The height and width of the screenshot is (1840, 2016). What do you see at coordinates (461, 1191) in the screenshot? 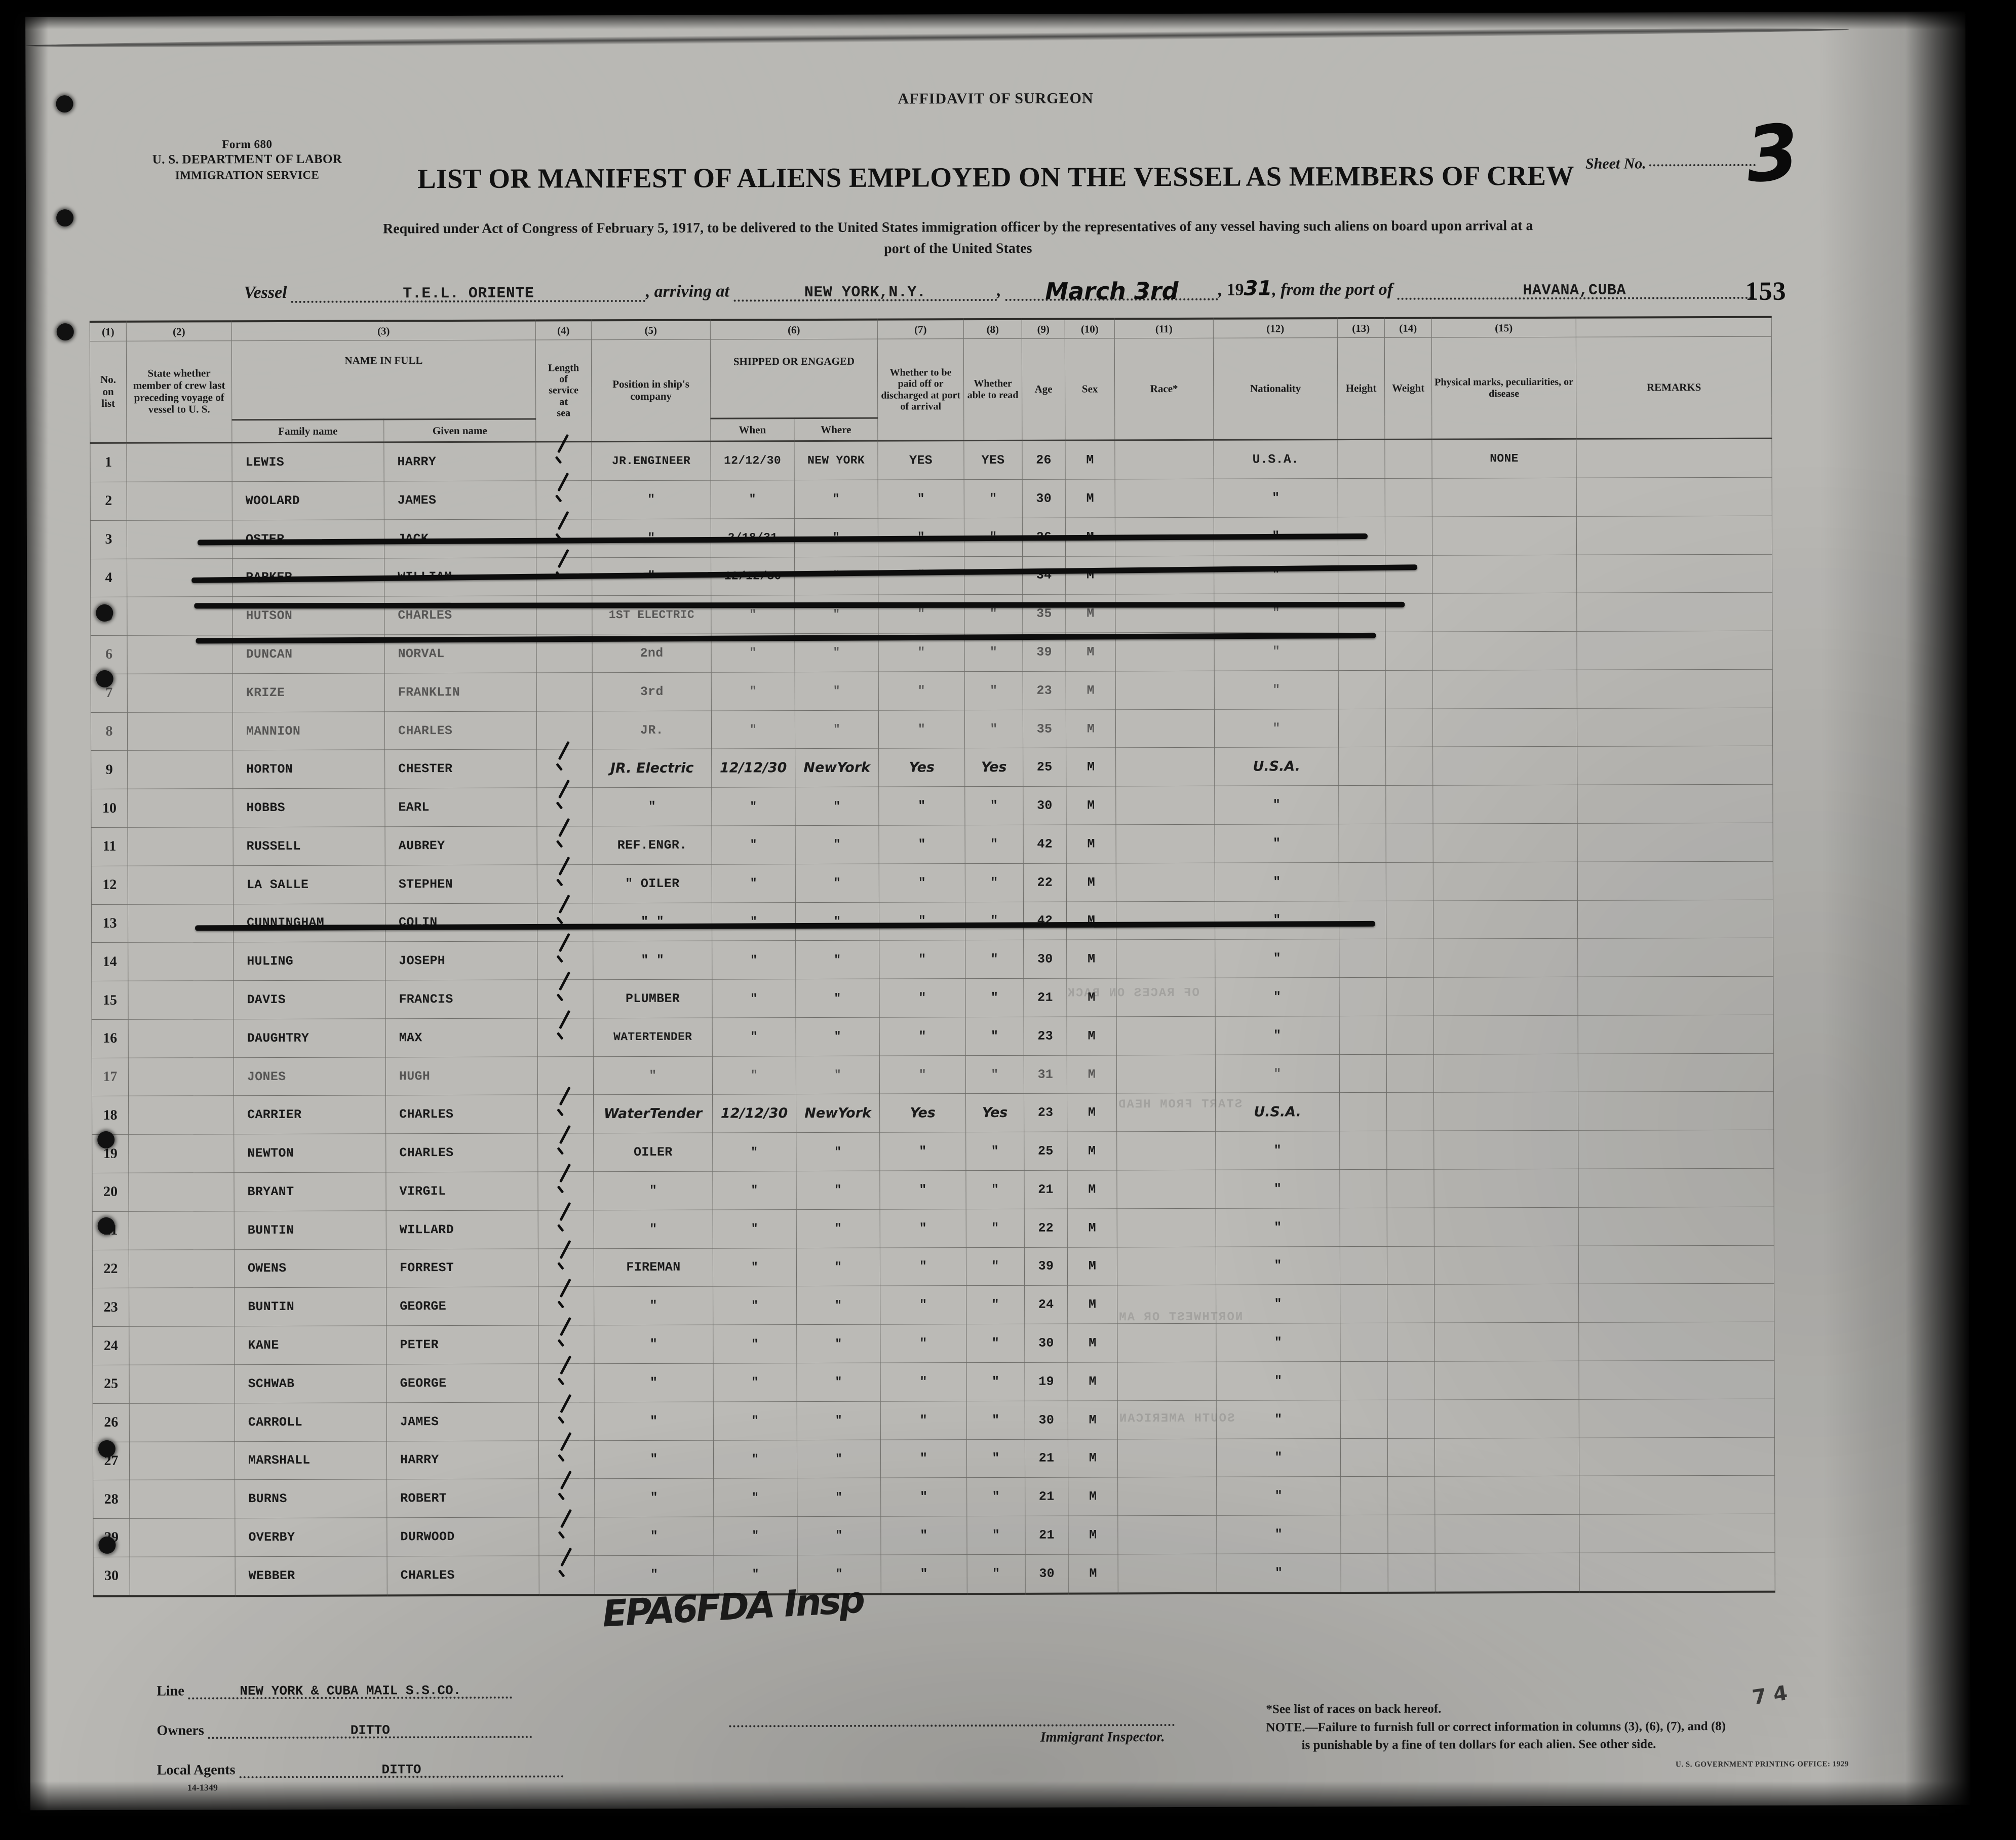
I see `given-name: VIRGIL` at bounding box center [461, 1191].